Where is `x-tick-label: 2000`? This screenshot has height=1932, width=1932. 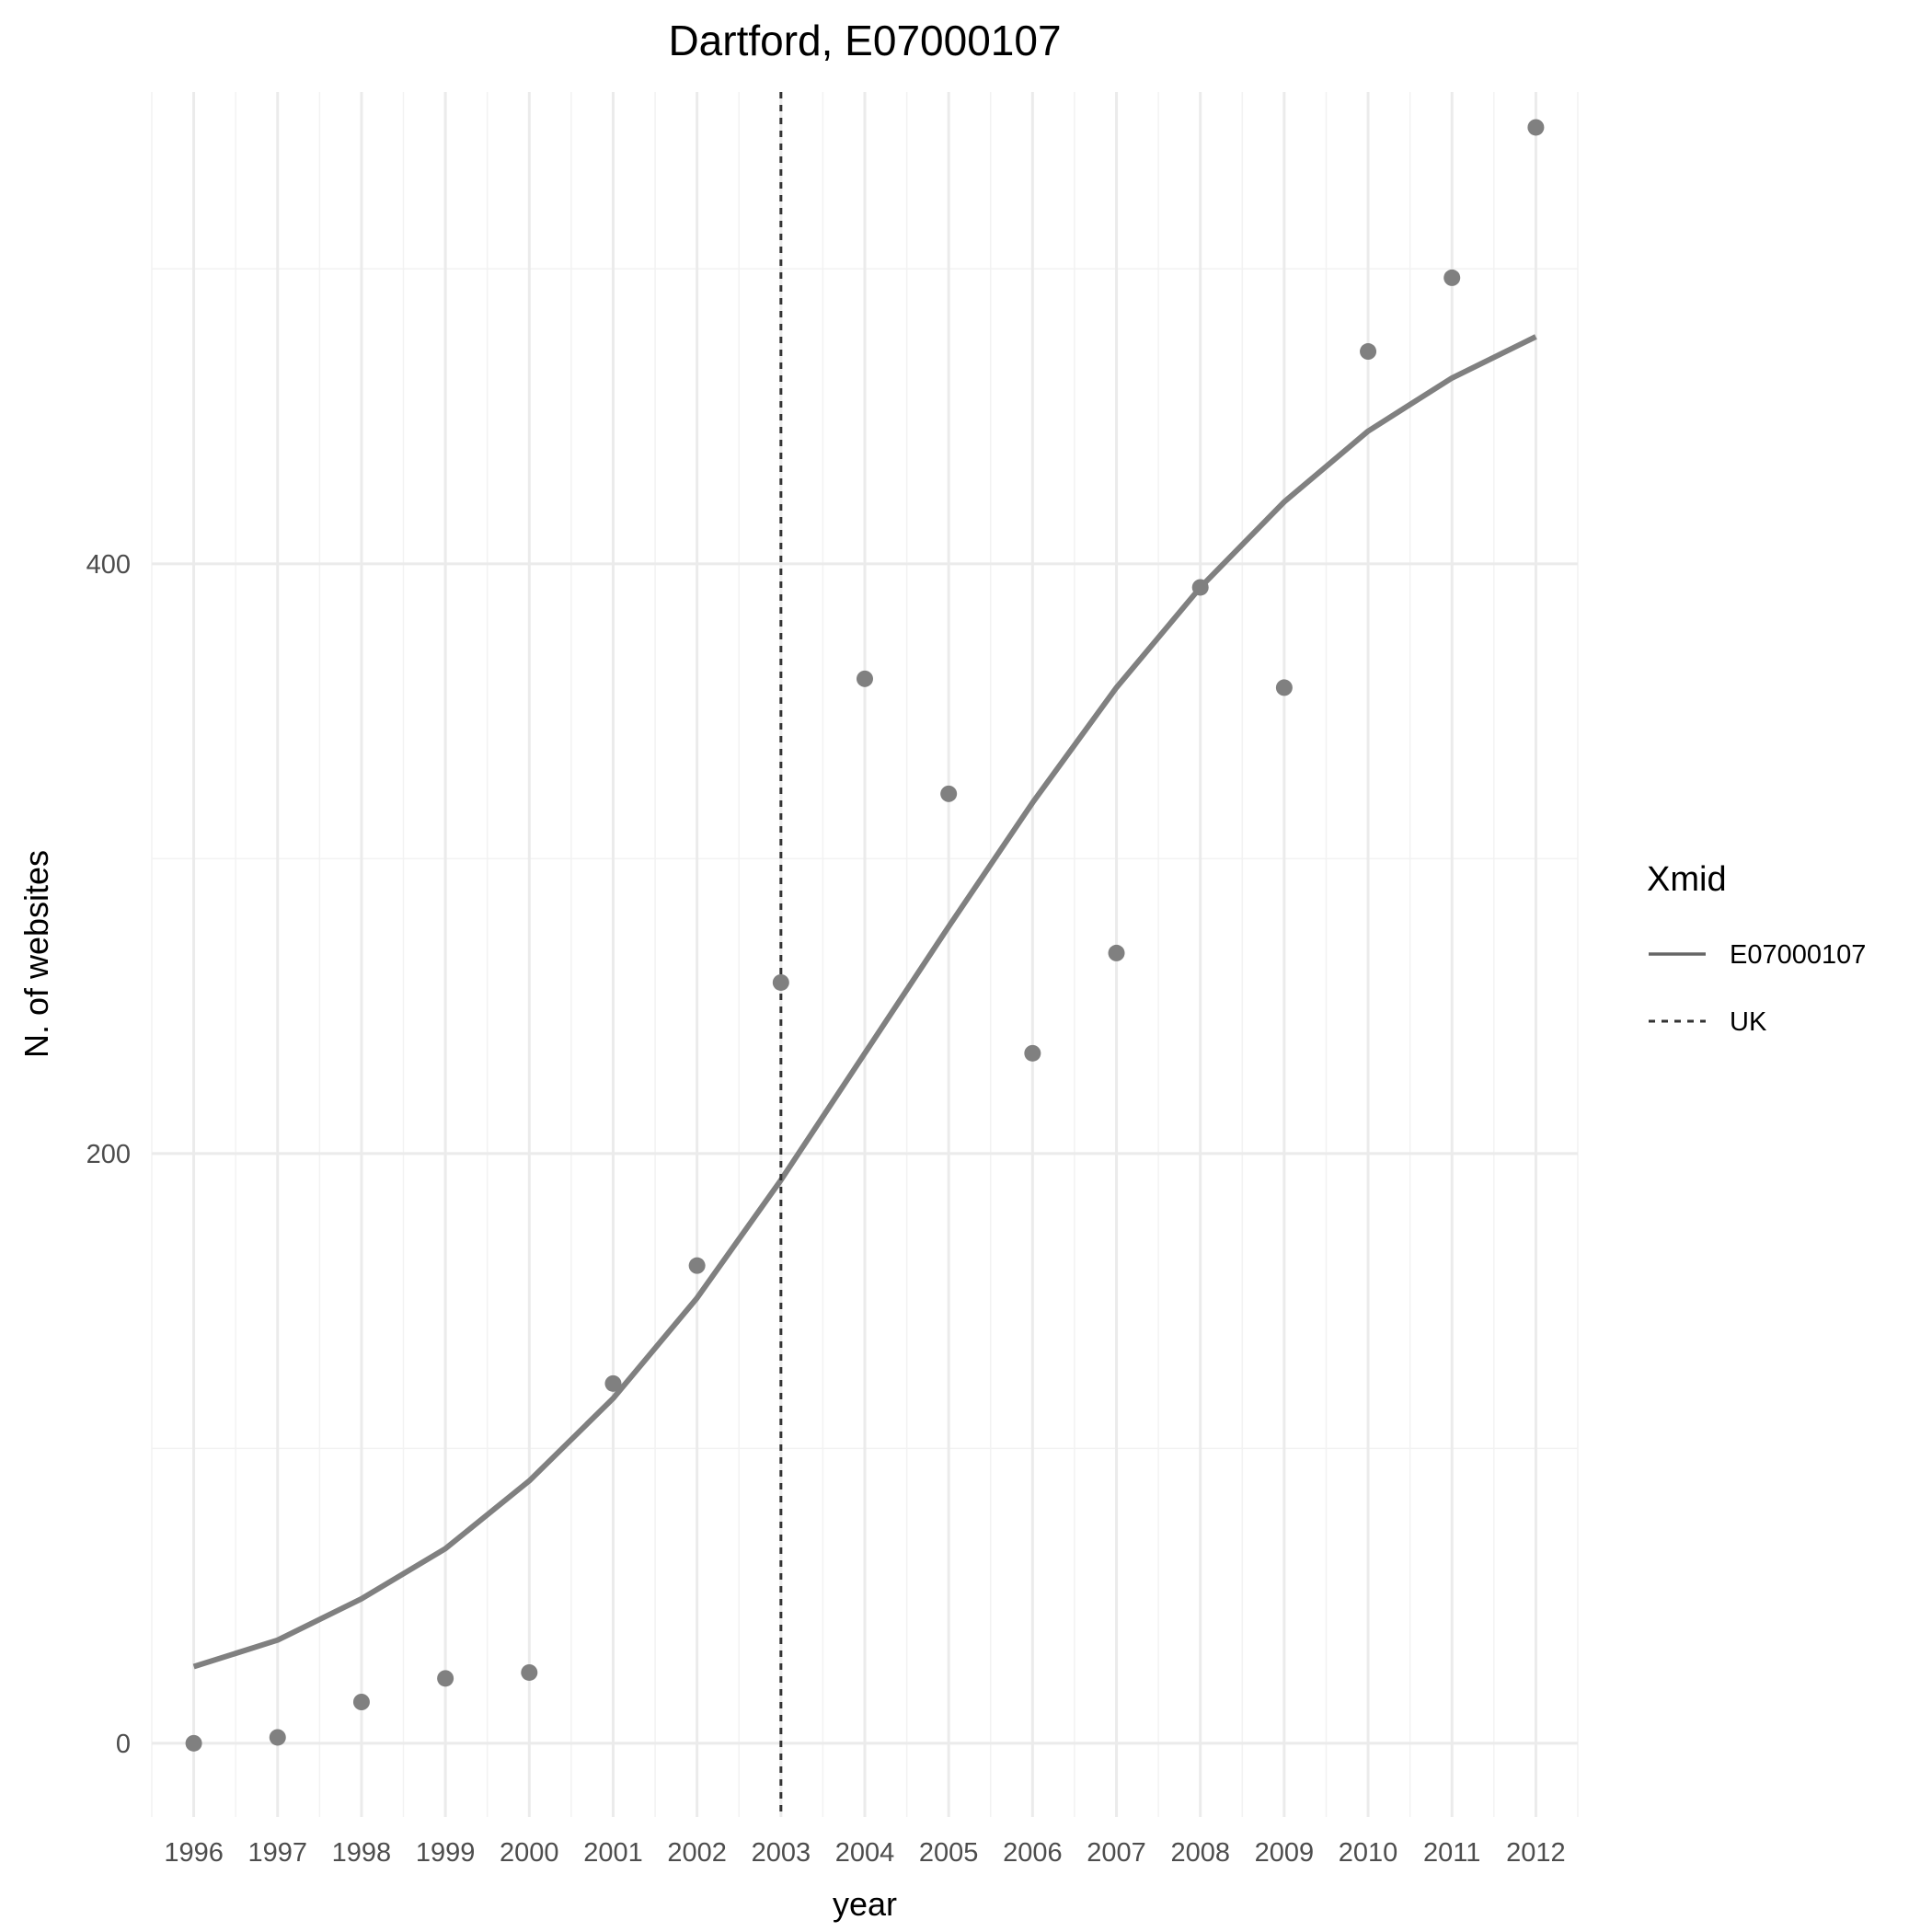
x-tick-label: 2000 is located at coordinates (529, 1853).